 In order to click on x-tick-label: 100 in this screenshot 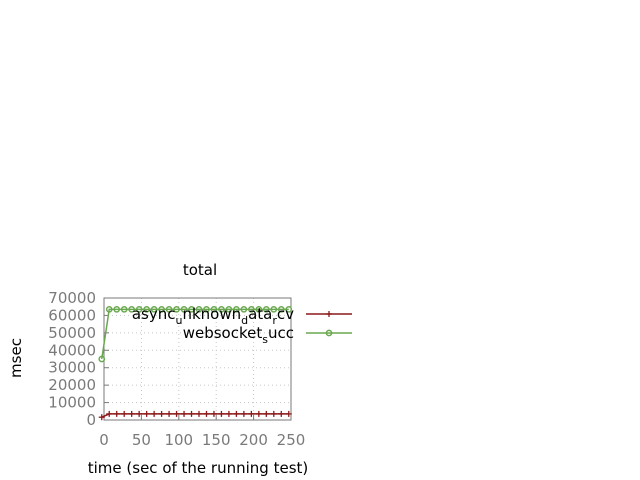, I will do `click(178, 440)`.